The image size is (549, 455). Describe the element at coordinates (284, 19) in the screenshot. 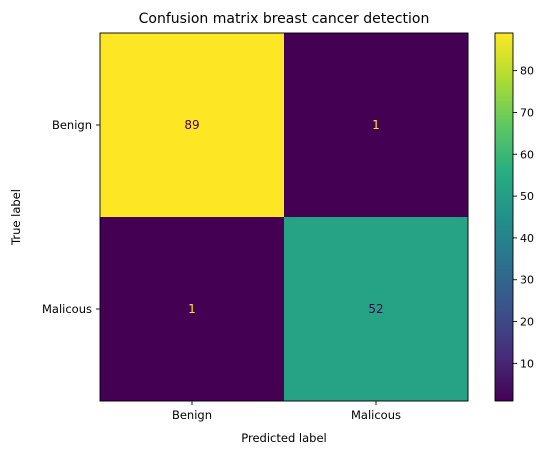

I see `chart-title: Confusion matrix breast cancer detection` at that location.